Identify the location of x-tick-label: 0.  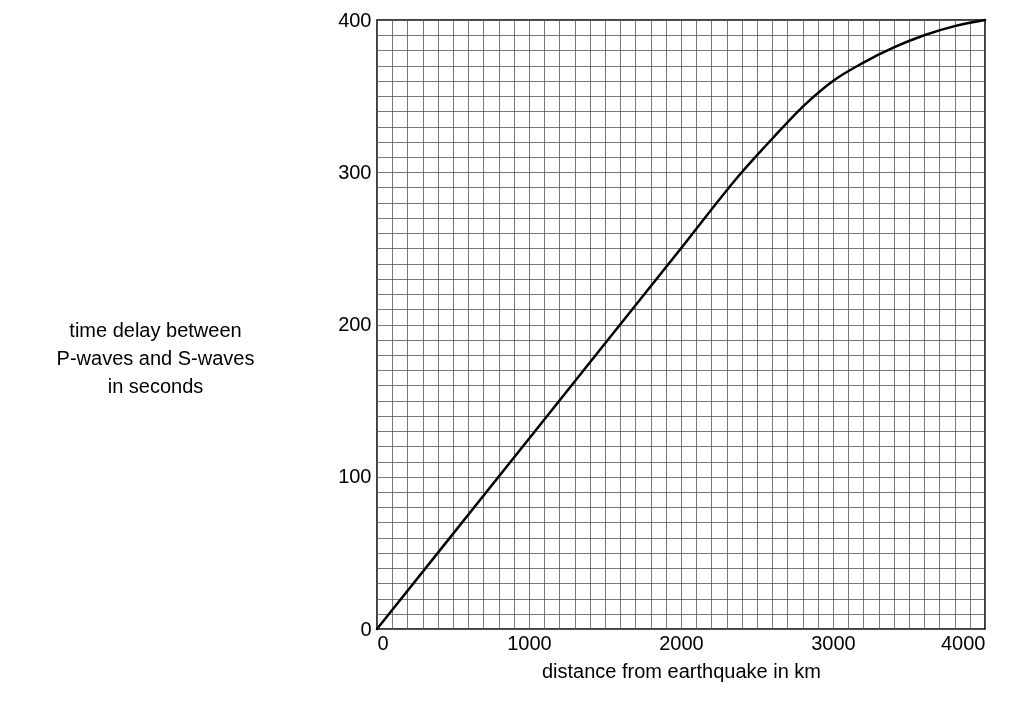
(383, 642).